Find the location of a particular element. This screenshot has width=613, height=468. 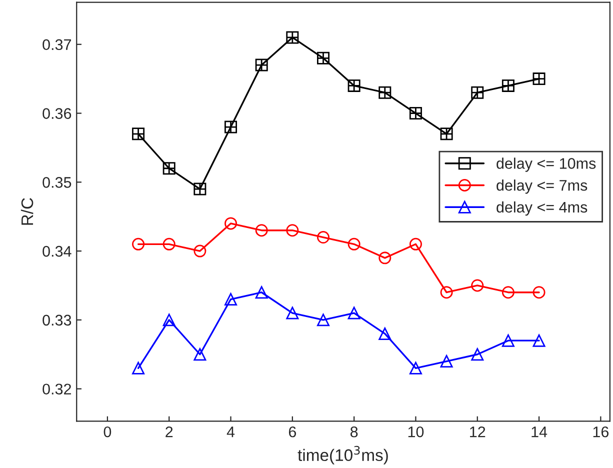

x-tick-label: 0 is located at coordinates (108, 432).